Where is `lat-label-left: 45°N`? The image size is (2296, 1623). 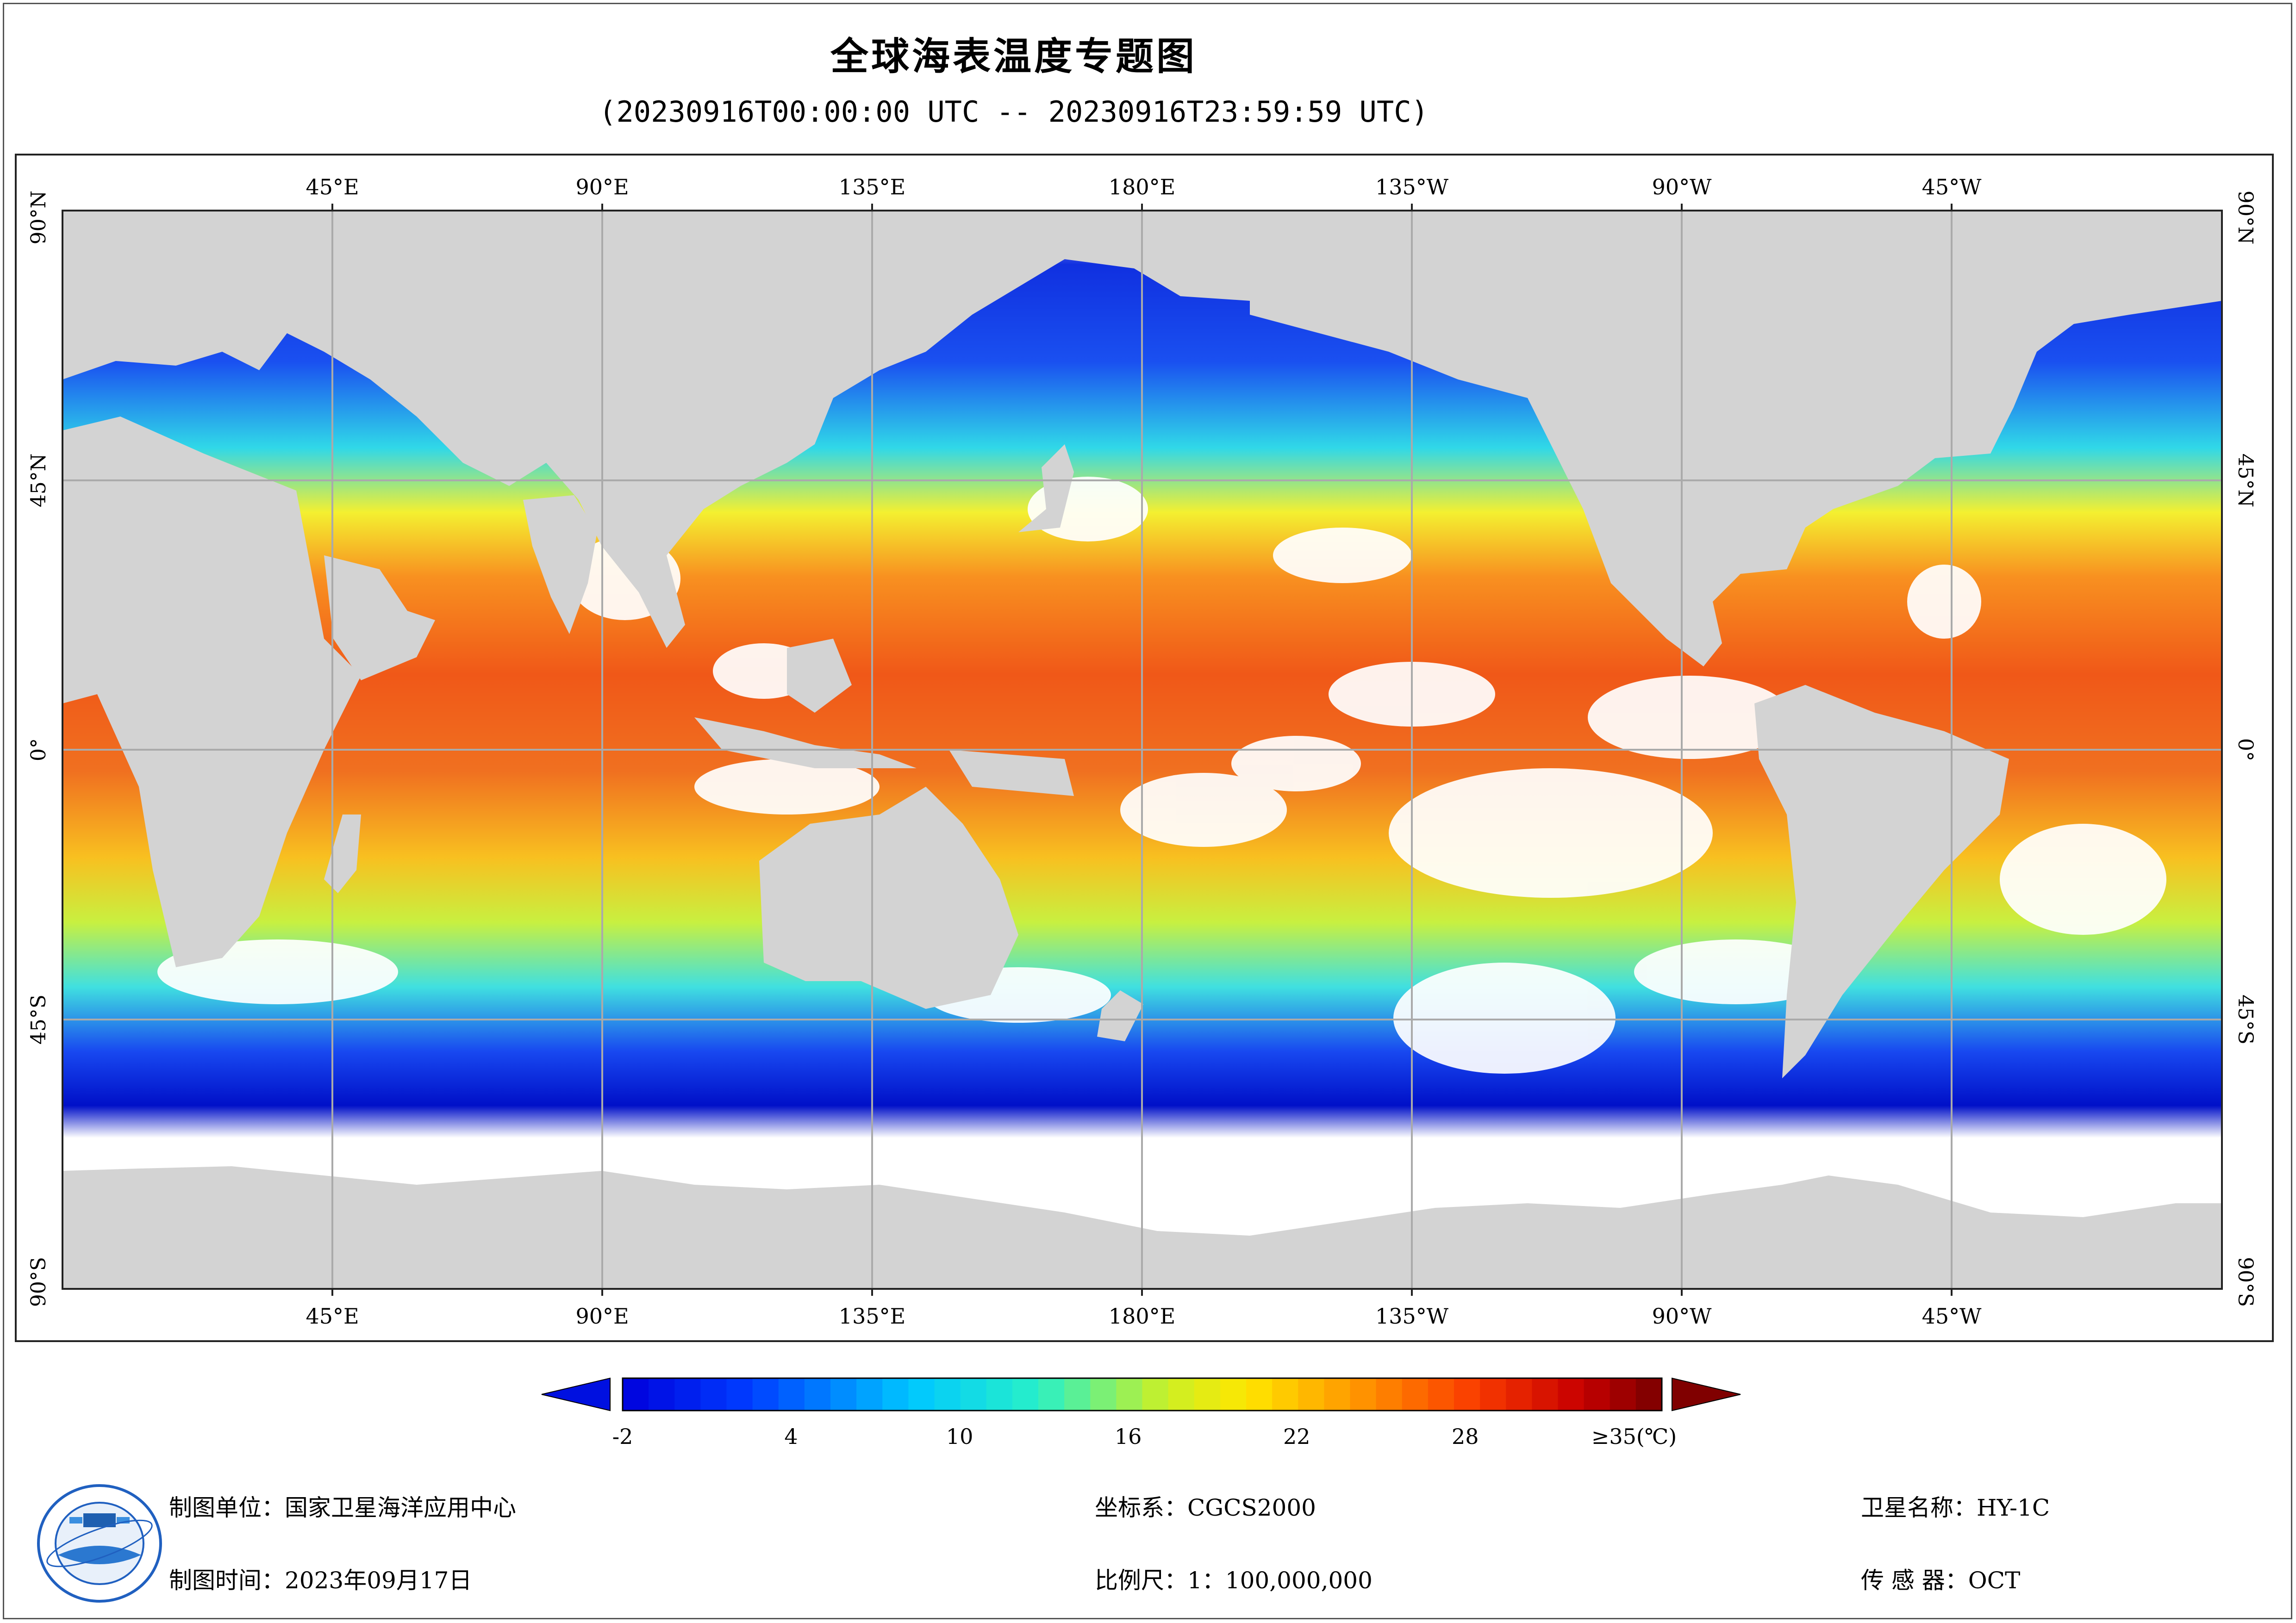
lat-label-left: 45°N is located at coordinates (38, 481).